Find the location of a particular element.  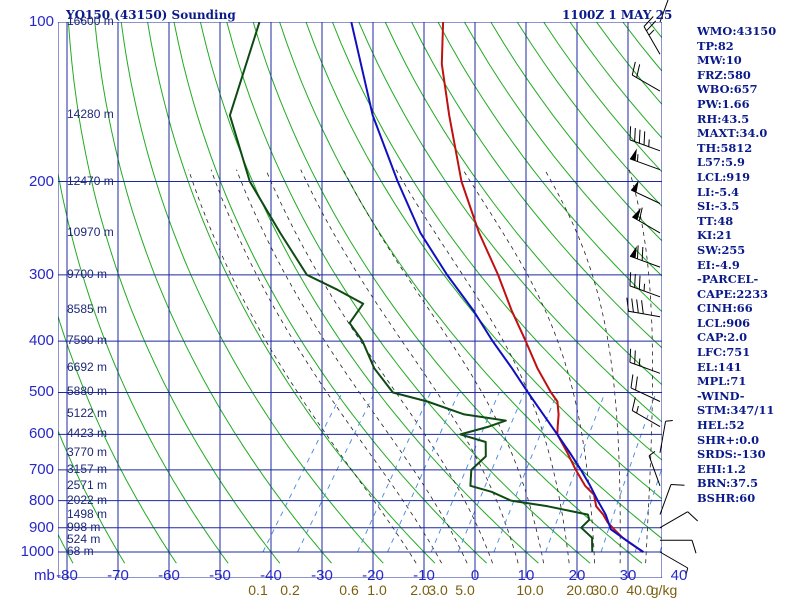

height-label: 2571 m is located at coordinates (87, 484).